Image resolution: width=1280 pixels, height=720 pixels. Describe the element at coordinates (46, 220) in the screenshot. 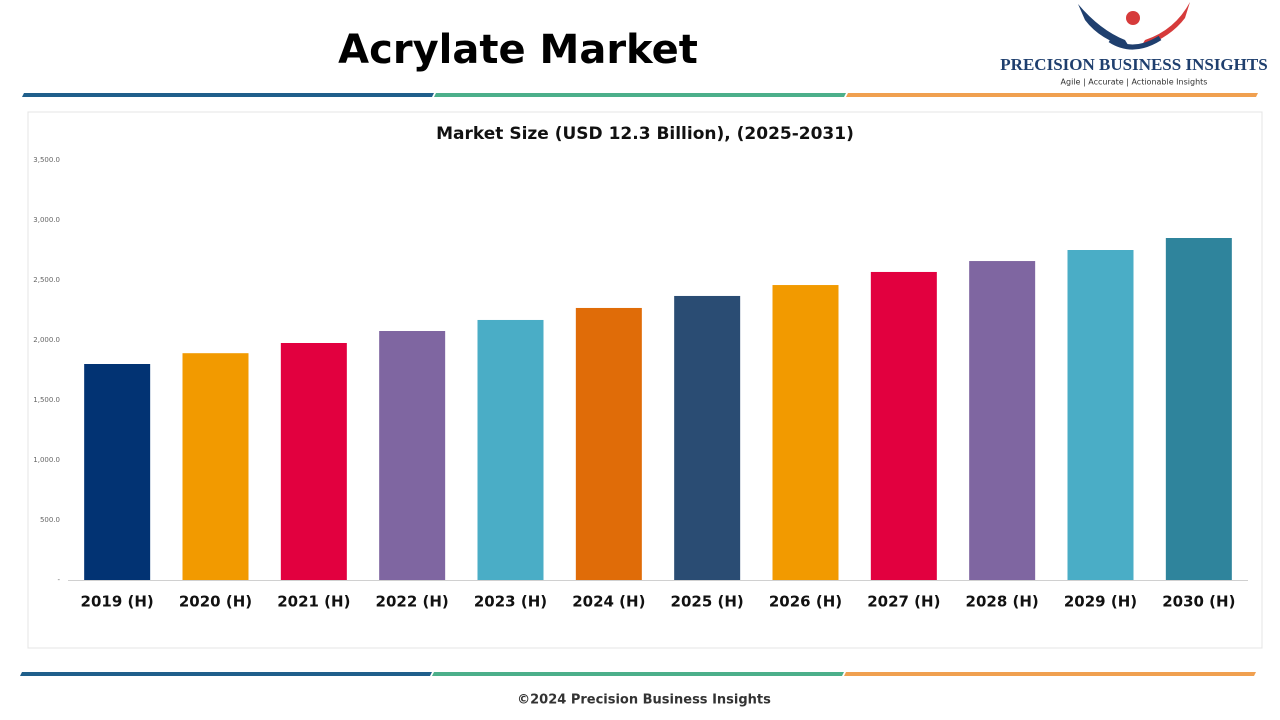

I see `y-tick-label: 3,000.0` at that location.